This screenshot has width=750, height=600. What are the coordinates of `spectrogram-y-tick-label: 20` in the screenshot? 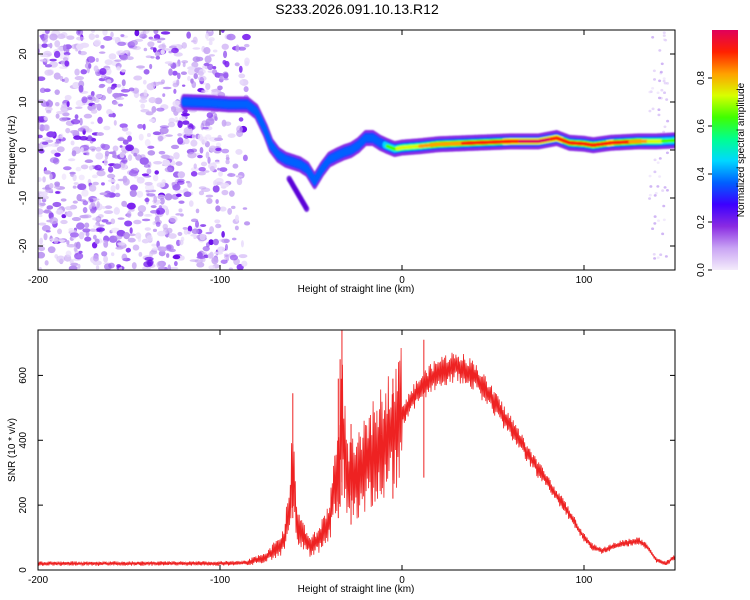 It's located at (23, 54).